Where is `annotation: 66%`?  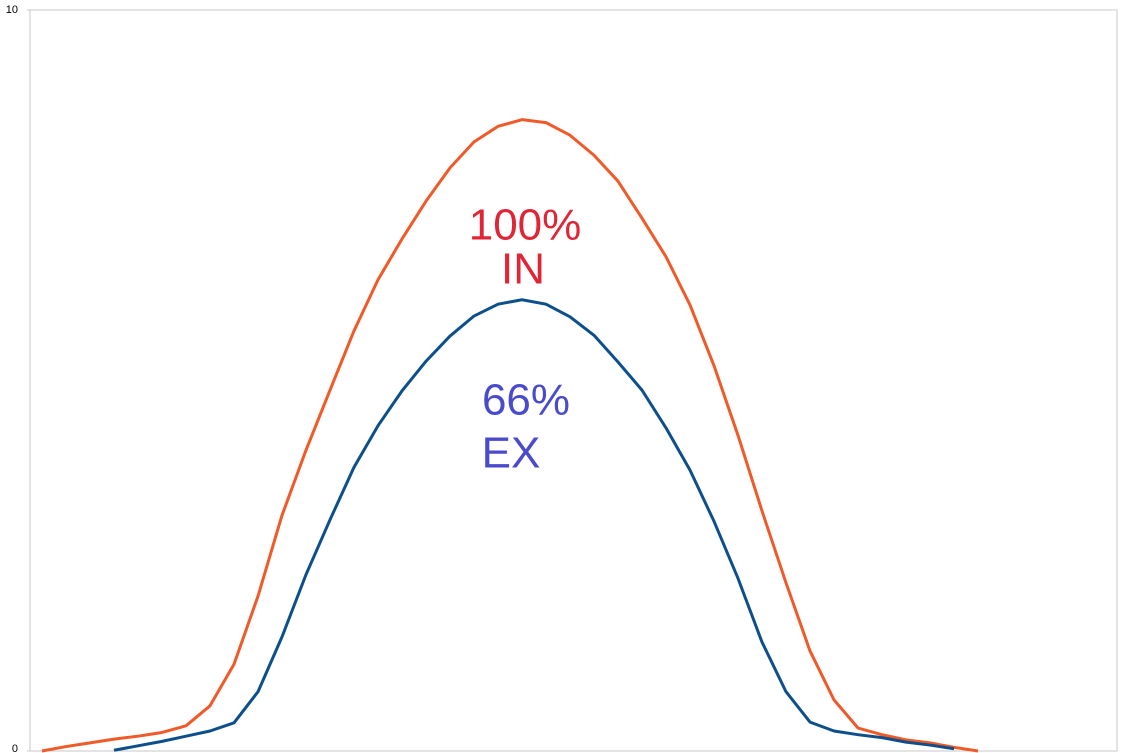
annotation: 66% is located at coordinates (526, 400).